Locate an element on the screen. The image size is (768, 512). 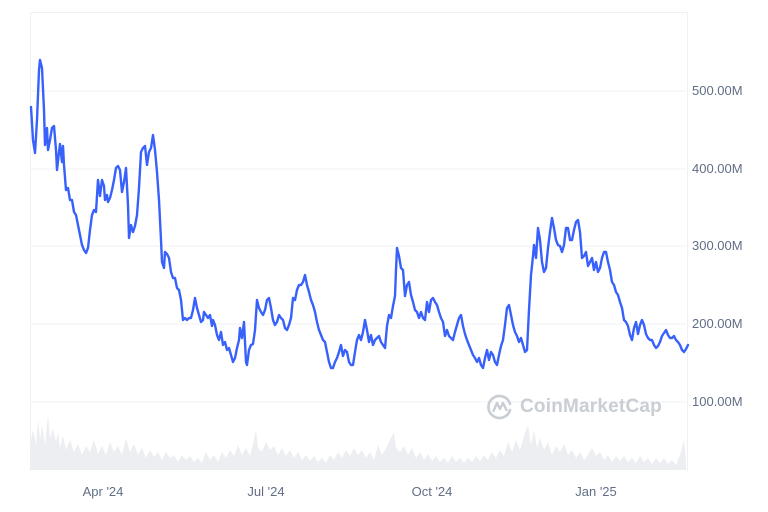
coinmarketcap-watermark: CoinMarketCap is located at coordinates (574, 407).